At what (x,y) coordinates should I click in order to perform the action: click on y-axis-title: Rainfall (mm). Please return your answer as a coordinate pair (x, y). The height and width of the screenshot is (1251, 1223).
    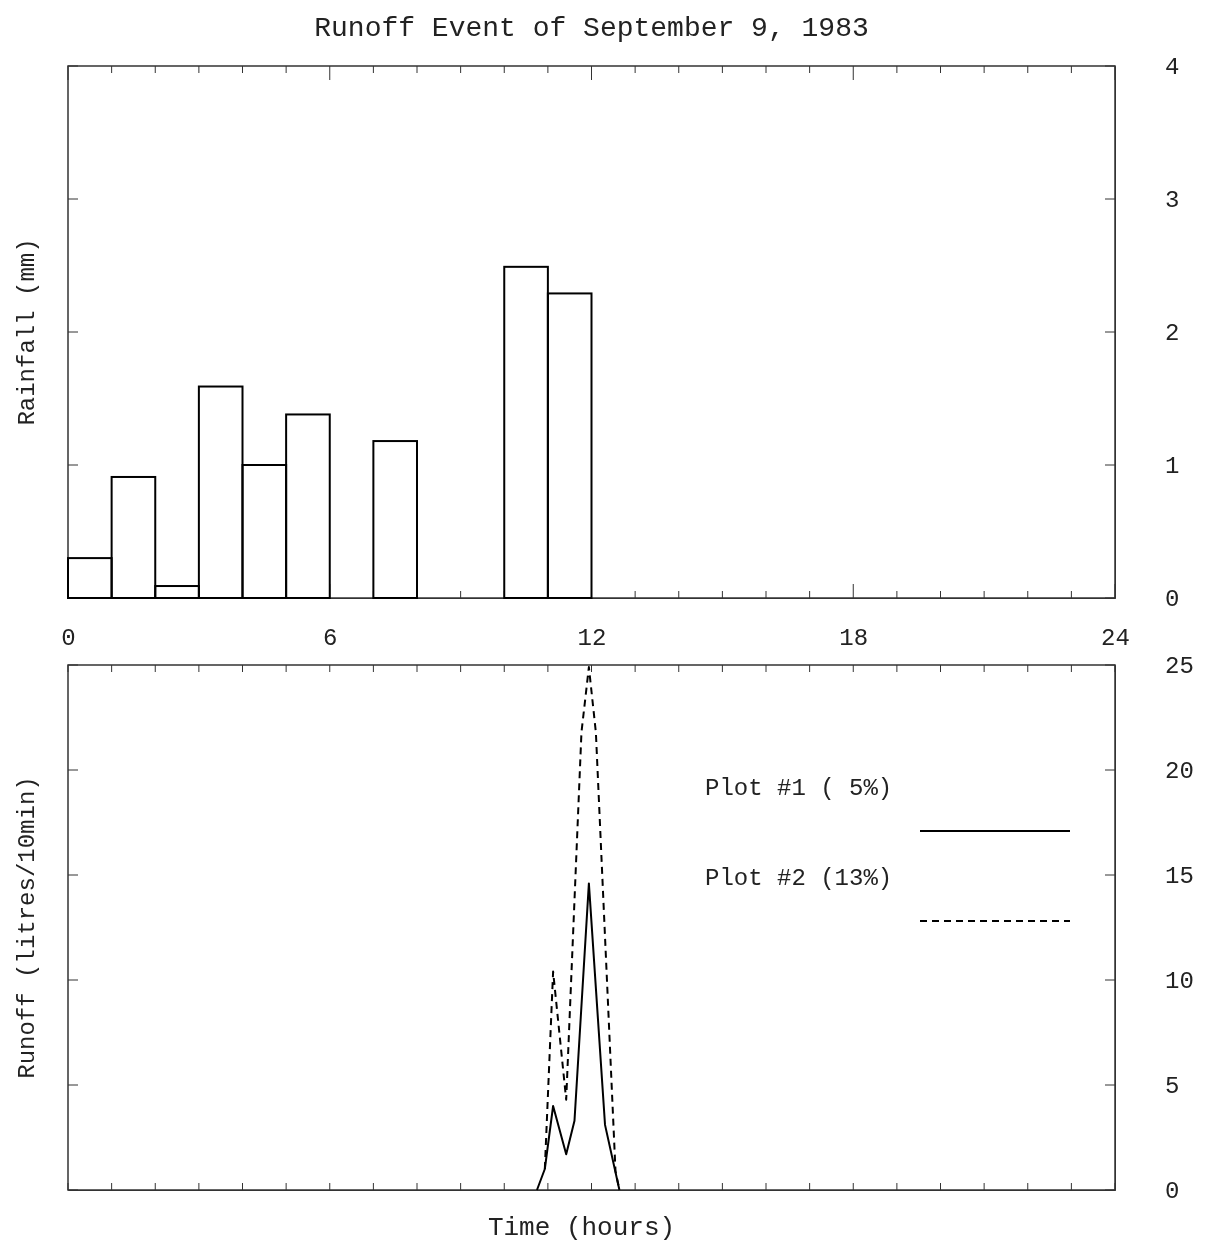
    Looking at the image, I should click on (27, 332).